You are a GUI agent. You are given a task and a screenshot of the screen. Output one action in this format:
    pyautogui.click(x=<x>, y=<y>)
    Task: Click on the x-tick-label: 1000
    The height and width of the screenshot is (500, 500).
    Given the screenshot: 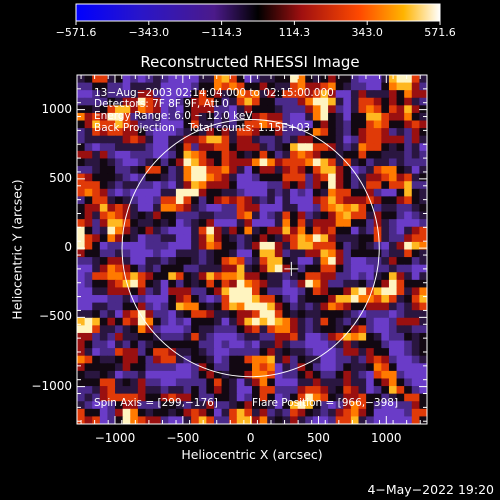 What is the action you would take?
    pyautogui.click(x=386, y=438)
    